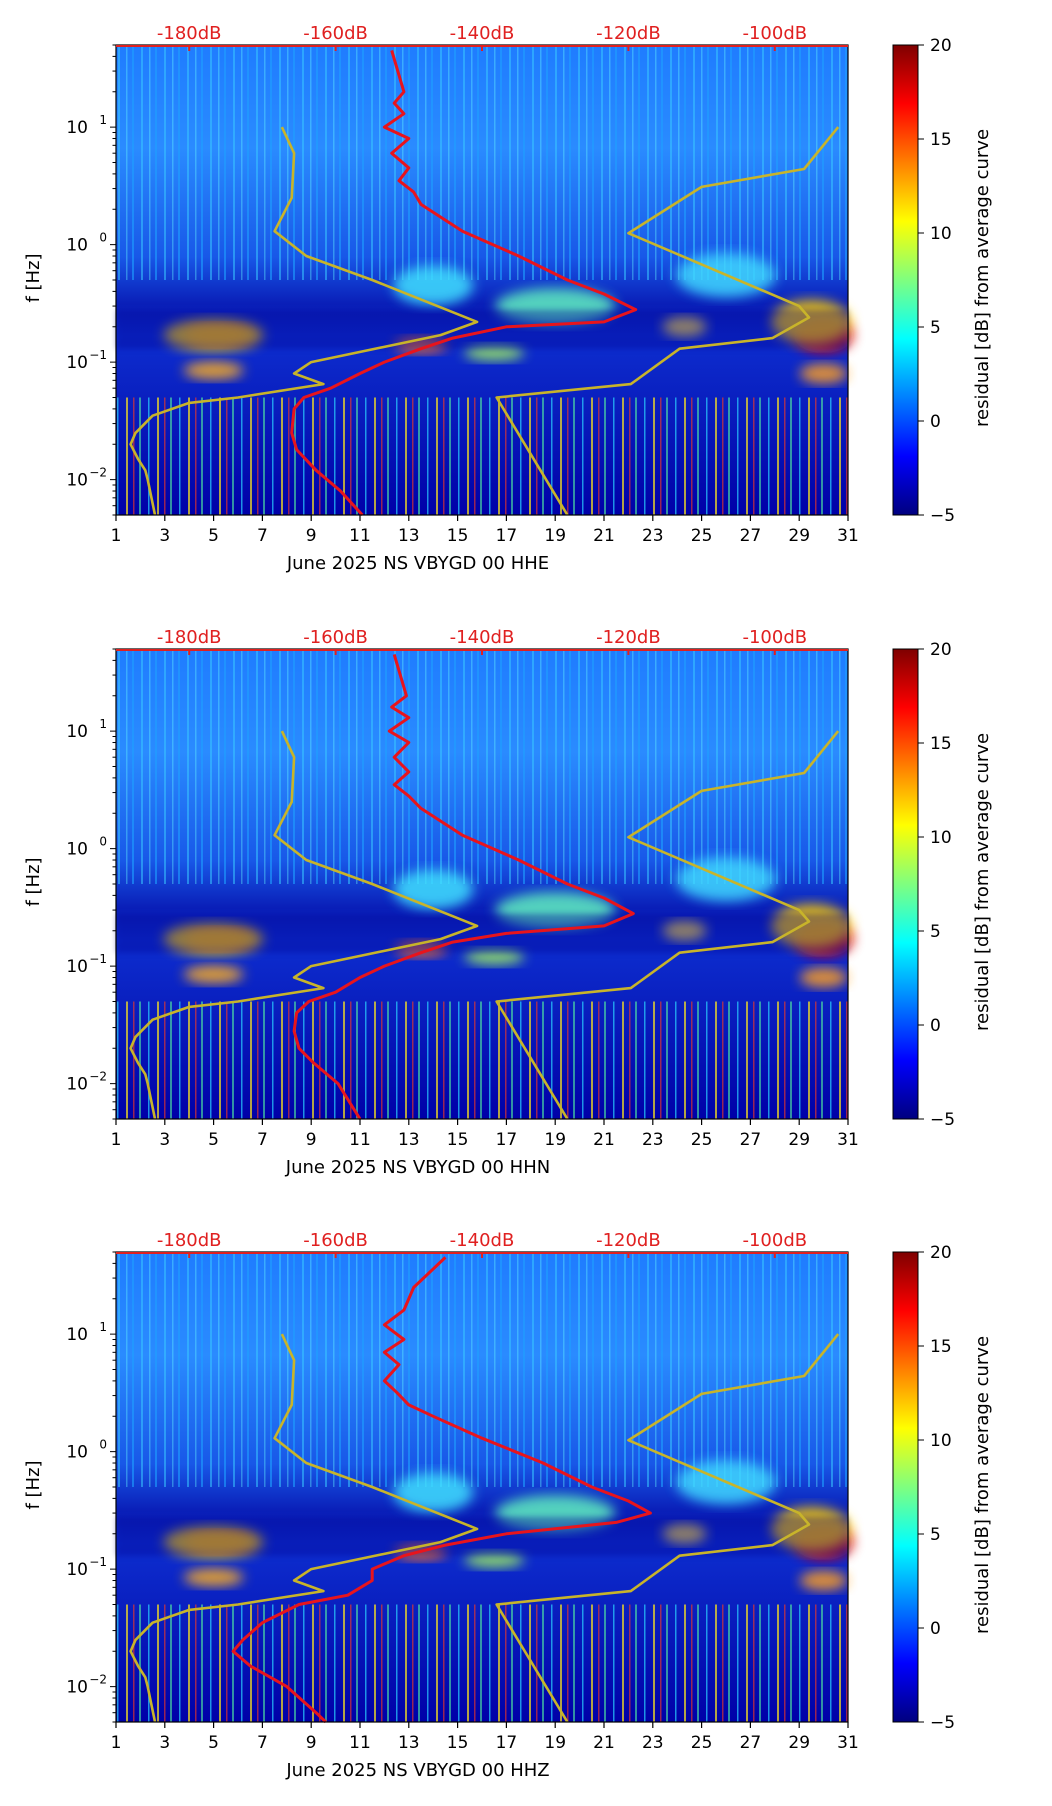 This screenshot has height=1806, width=1052. I want to click on x-tick-label: 31, so click(848, 536).